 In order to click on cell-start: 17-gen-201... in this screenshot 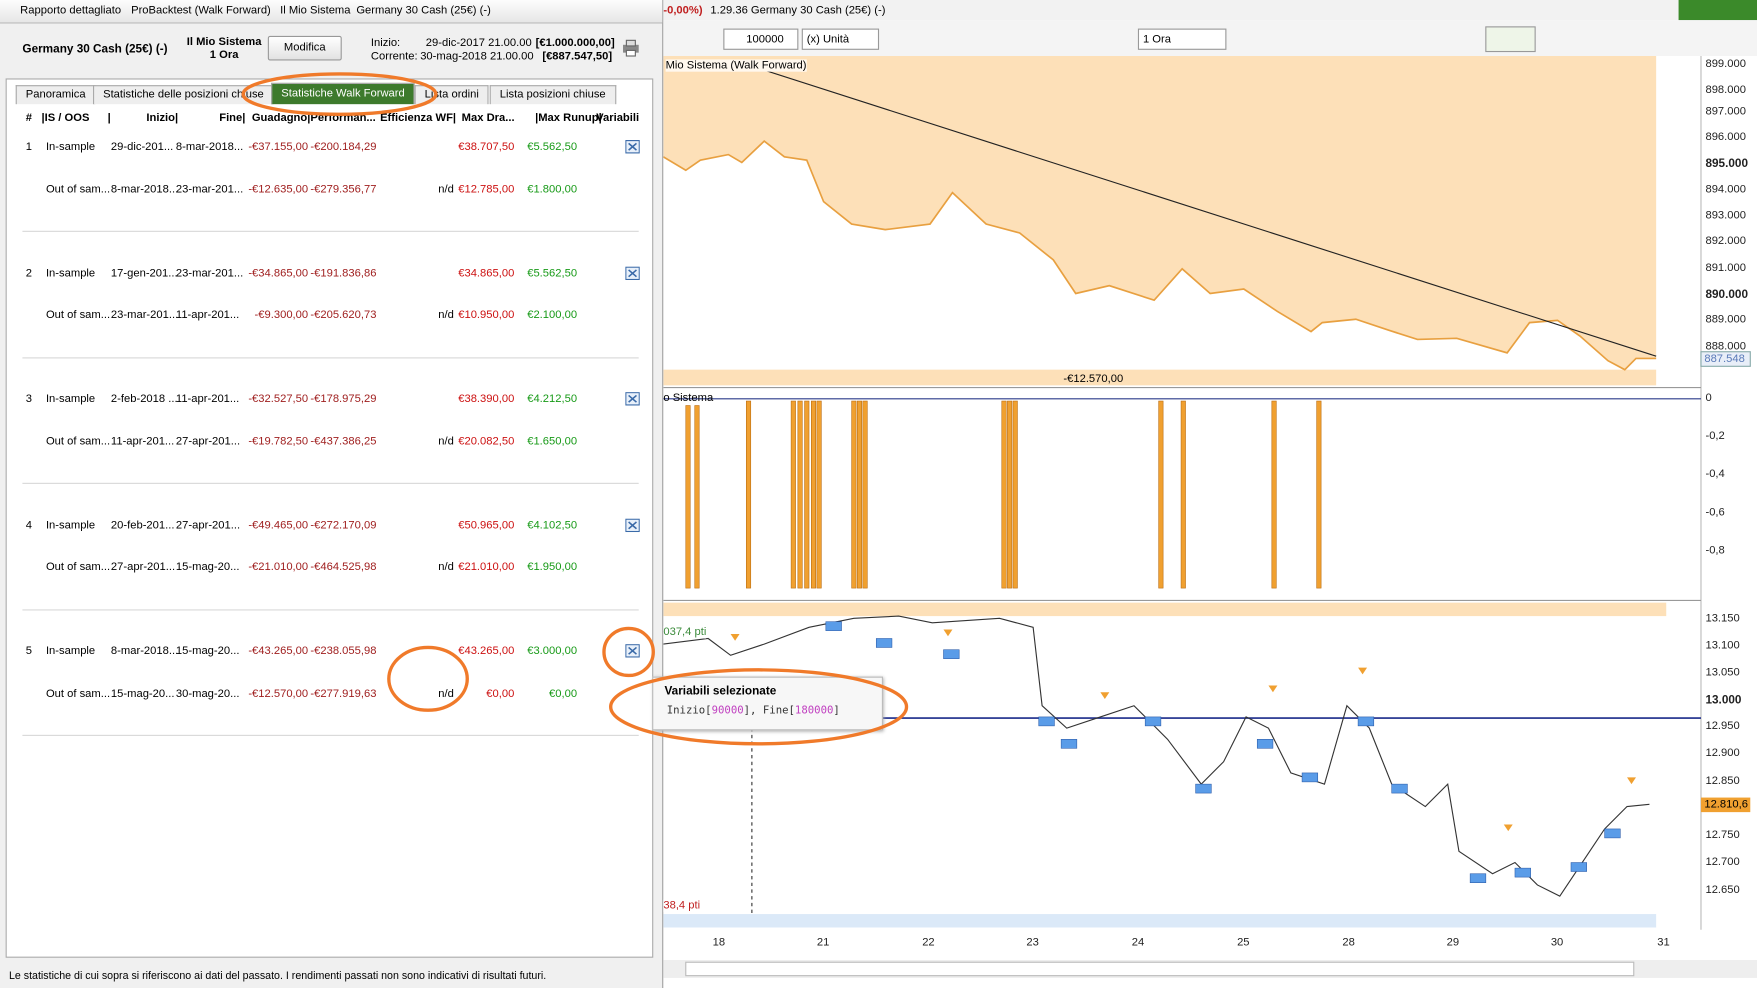, I will do `click(144, 273)`.